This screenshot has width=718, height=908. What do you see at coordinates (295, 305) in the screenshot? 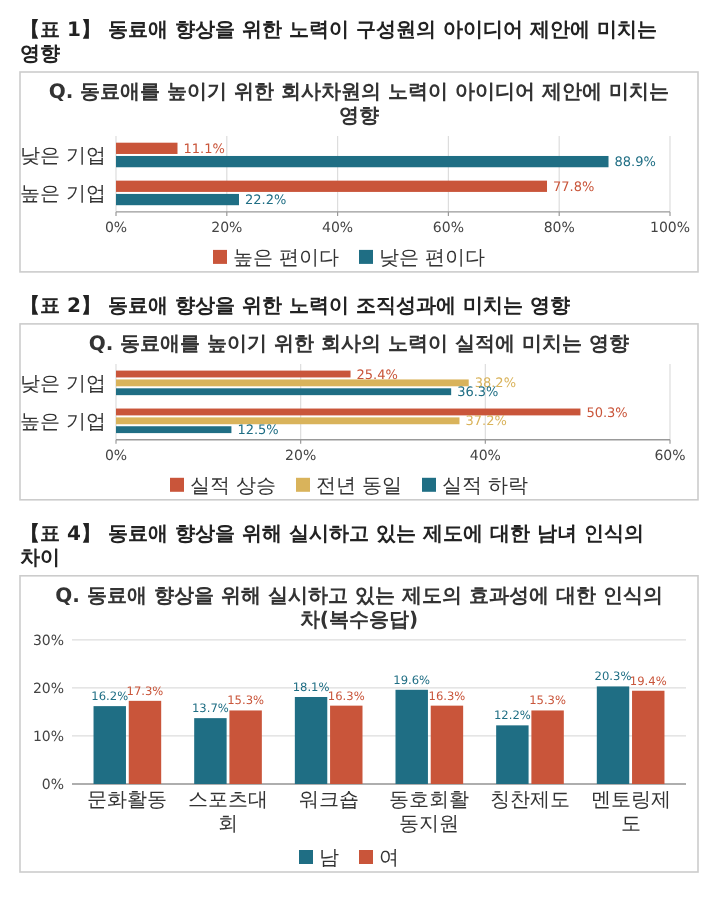
I see `chart-title: 【표 2】 동료애 향상을 위한 노력이 조직성과에 미치는 영향` at bounding box center [295, 305].